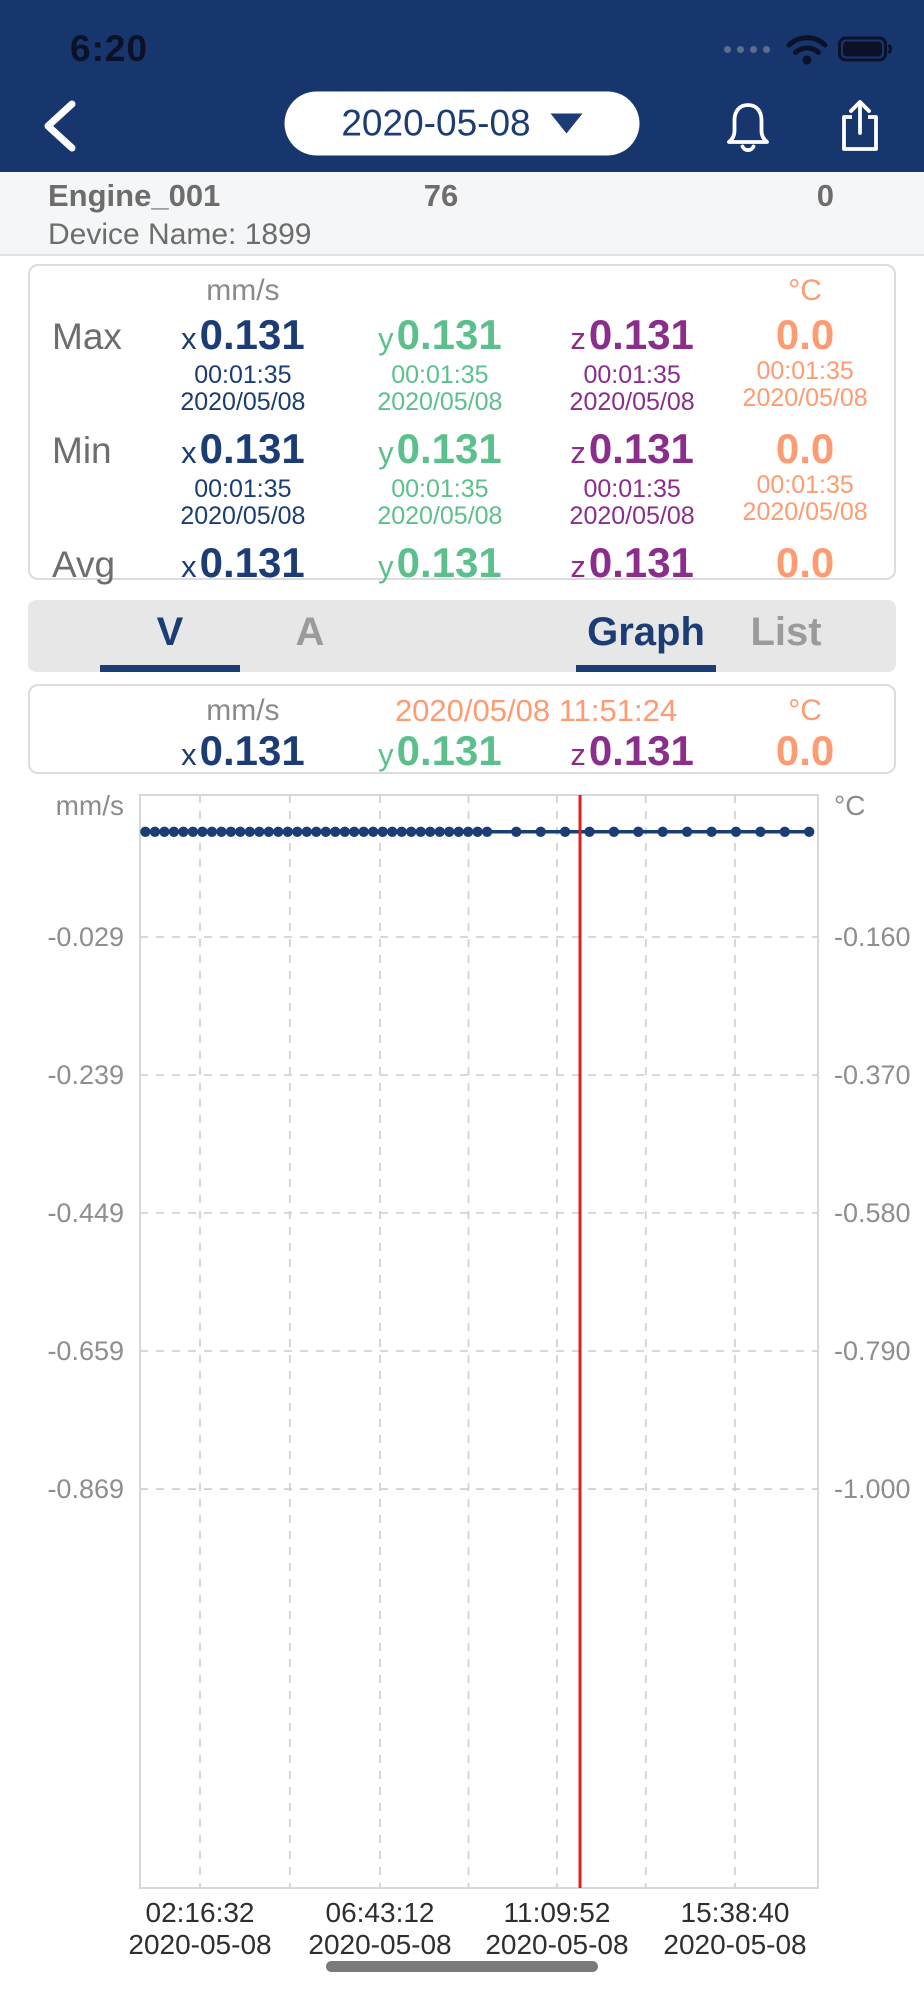 Image resolution: width=924 pixels, height=2000 pixels. What do you see at coordinates (632, 364) in the screenshot?
I see `max-z-cell: z 0.131 00:01:35 2020/05/08` at bounding box center [632, 364].